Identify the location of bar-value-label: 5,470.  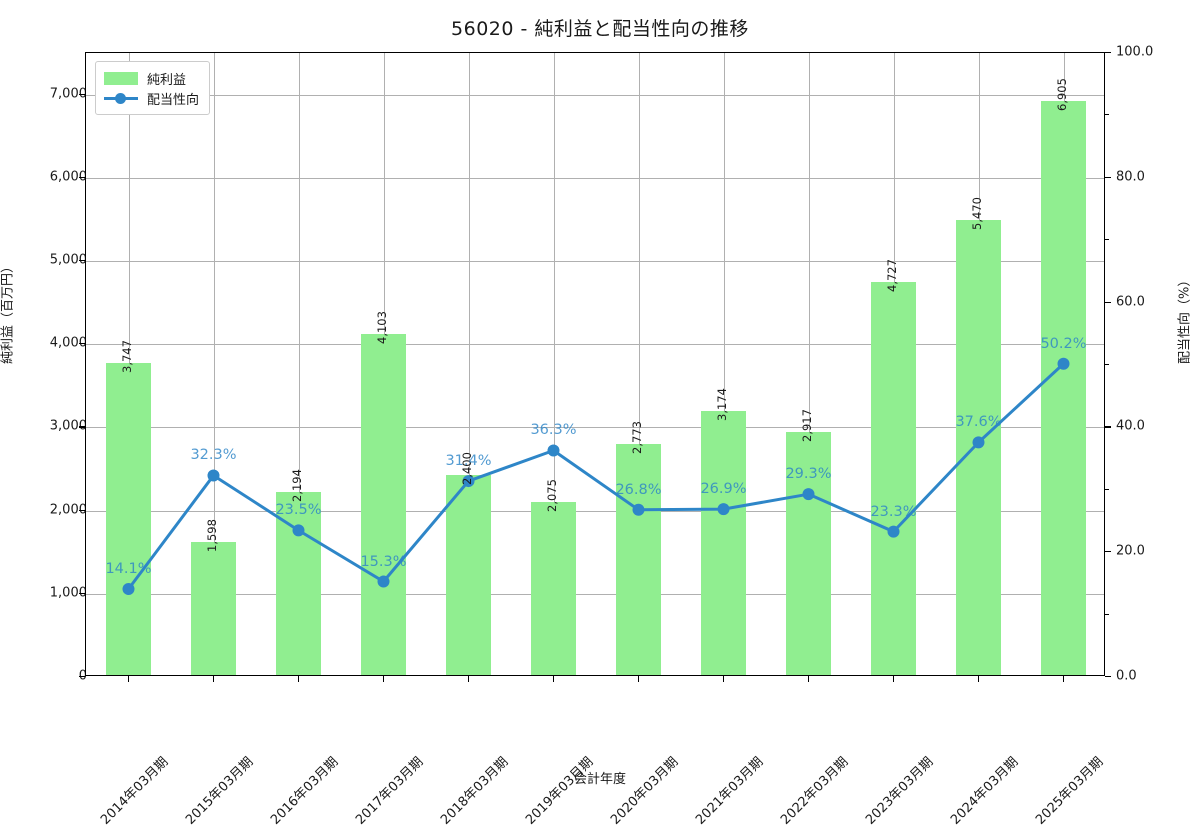
(976, 213).